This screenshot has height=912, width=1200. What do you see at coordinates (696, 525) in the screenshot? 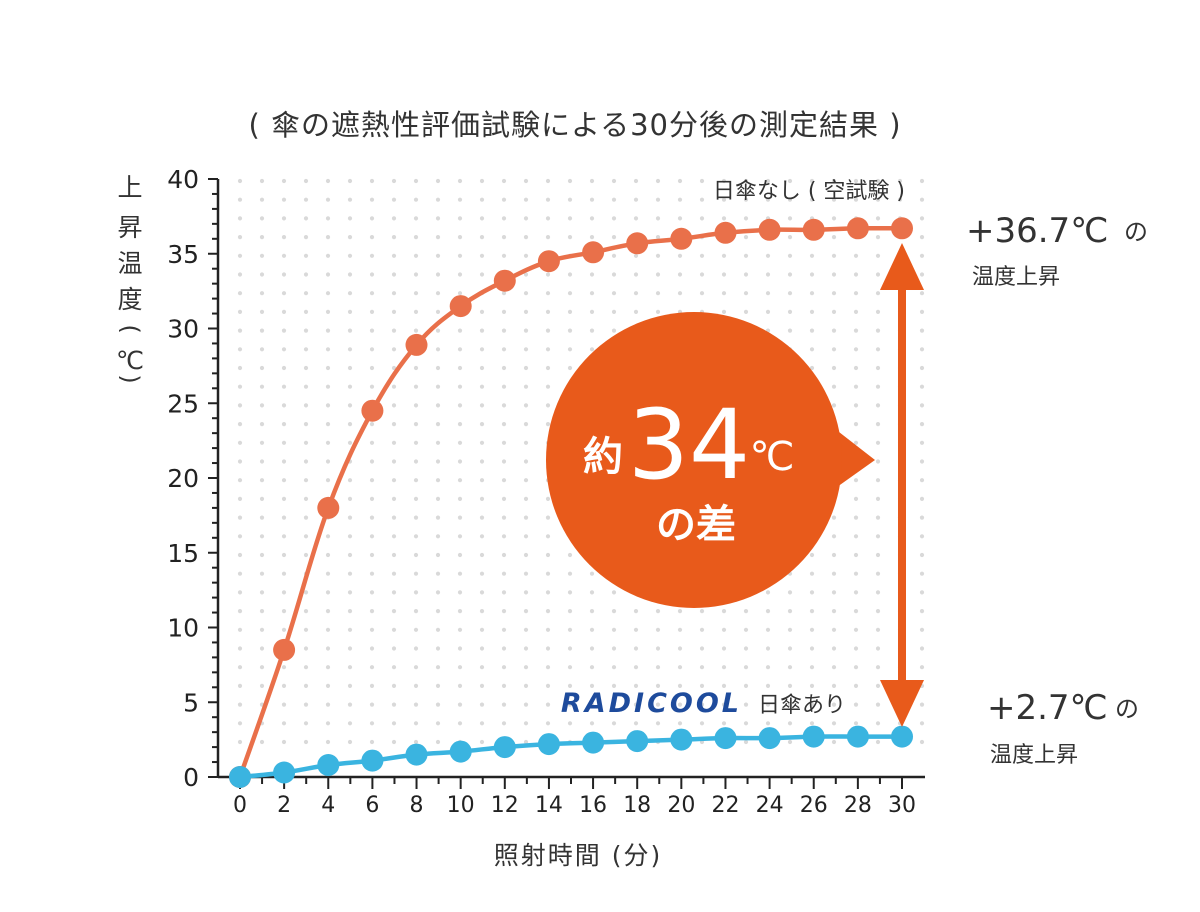
I see `difference-suffix: の差` at bounding box center [696, 525].